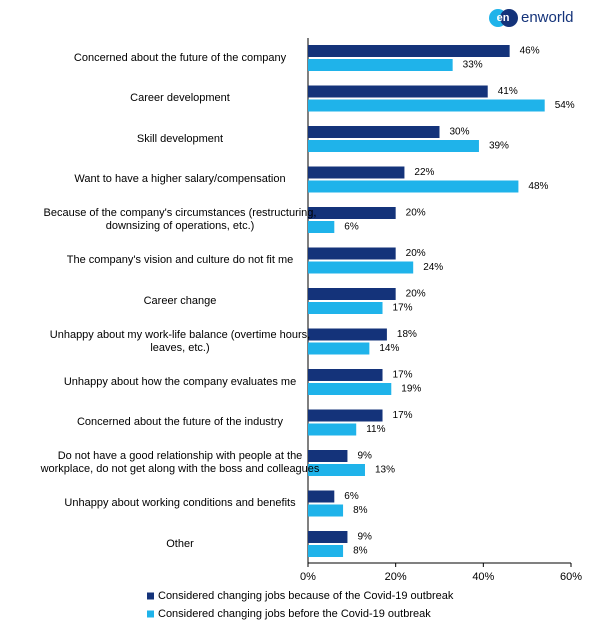  Describe the element at coordinates (180, 98) in the screenshot. I see `category-label: Career development` at that location.